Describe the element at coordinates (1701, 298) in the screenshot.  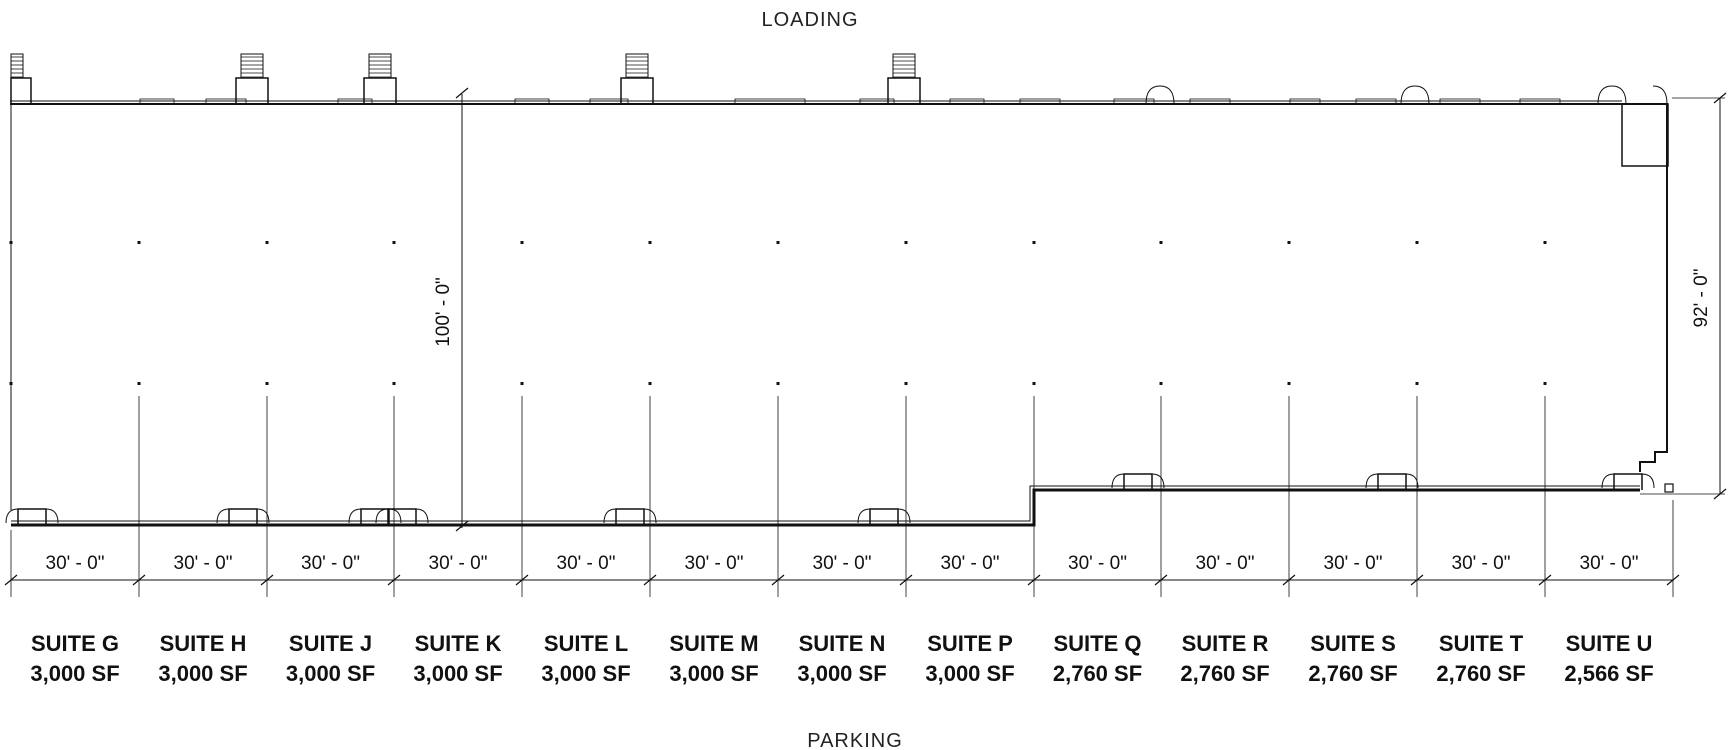
I see `end-depth-dimension: 92' - 0"` at that location.